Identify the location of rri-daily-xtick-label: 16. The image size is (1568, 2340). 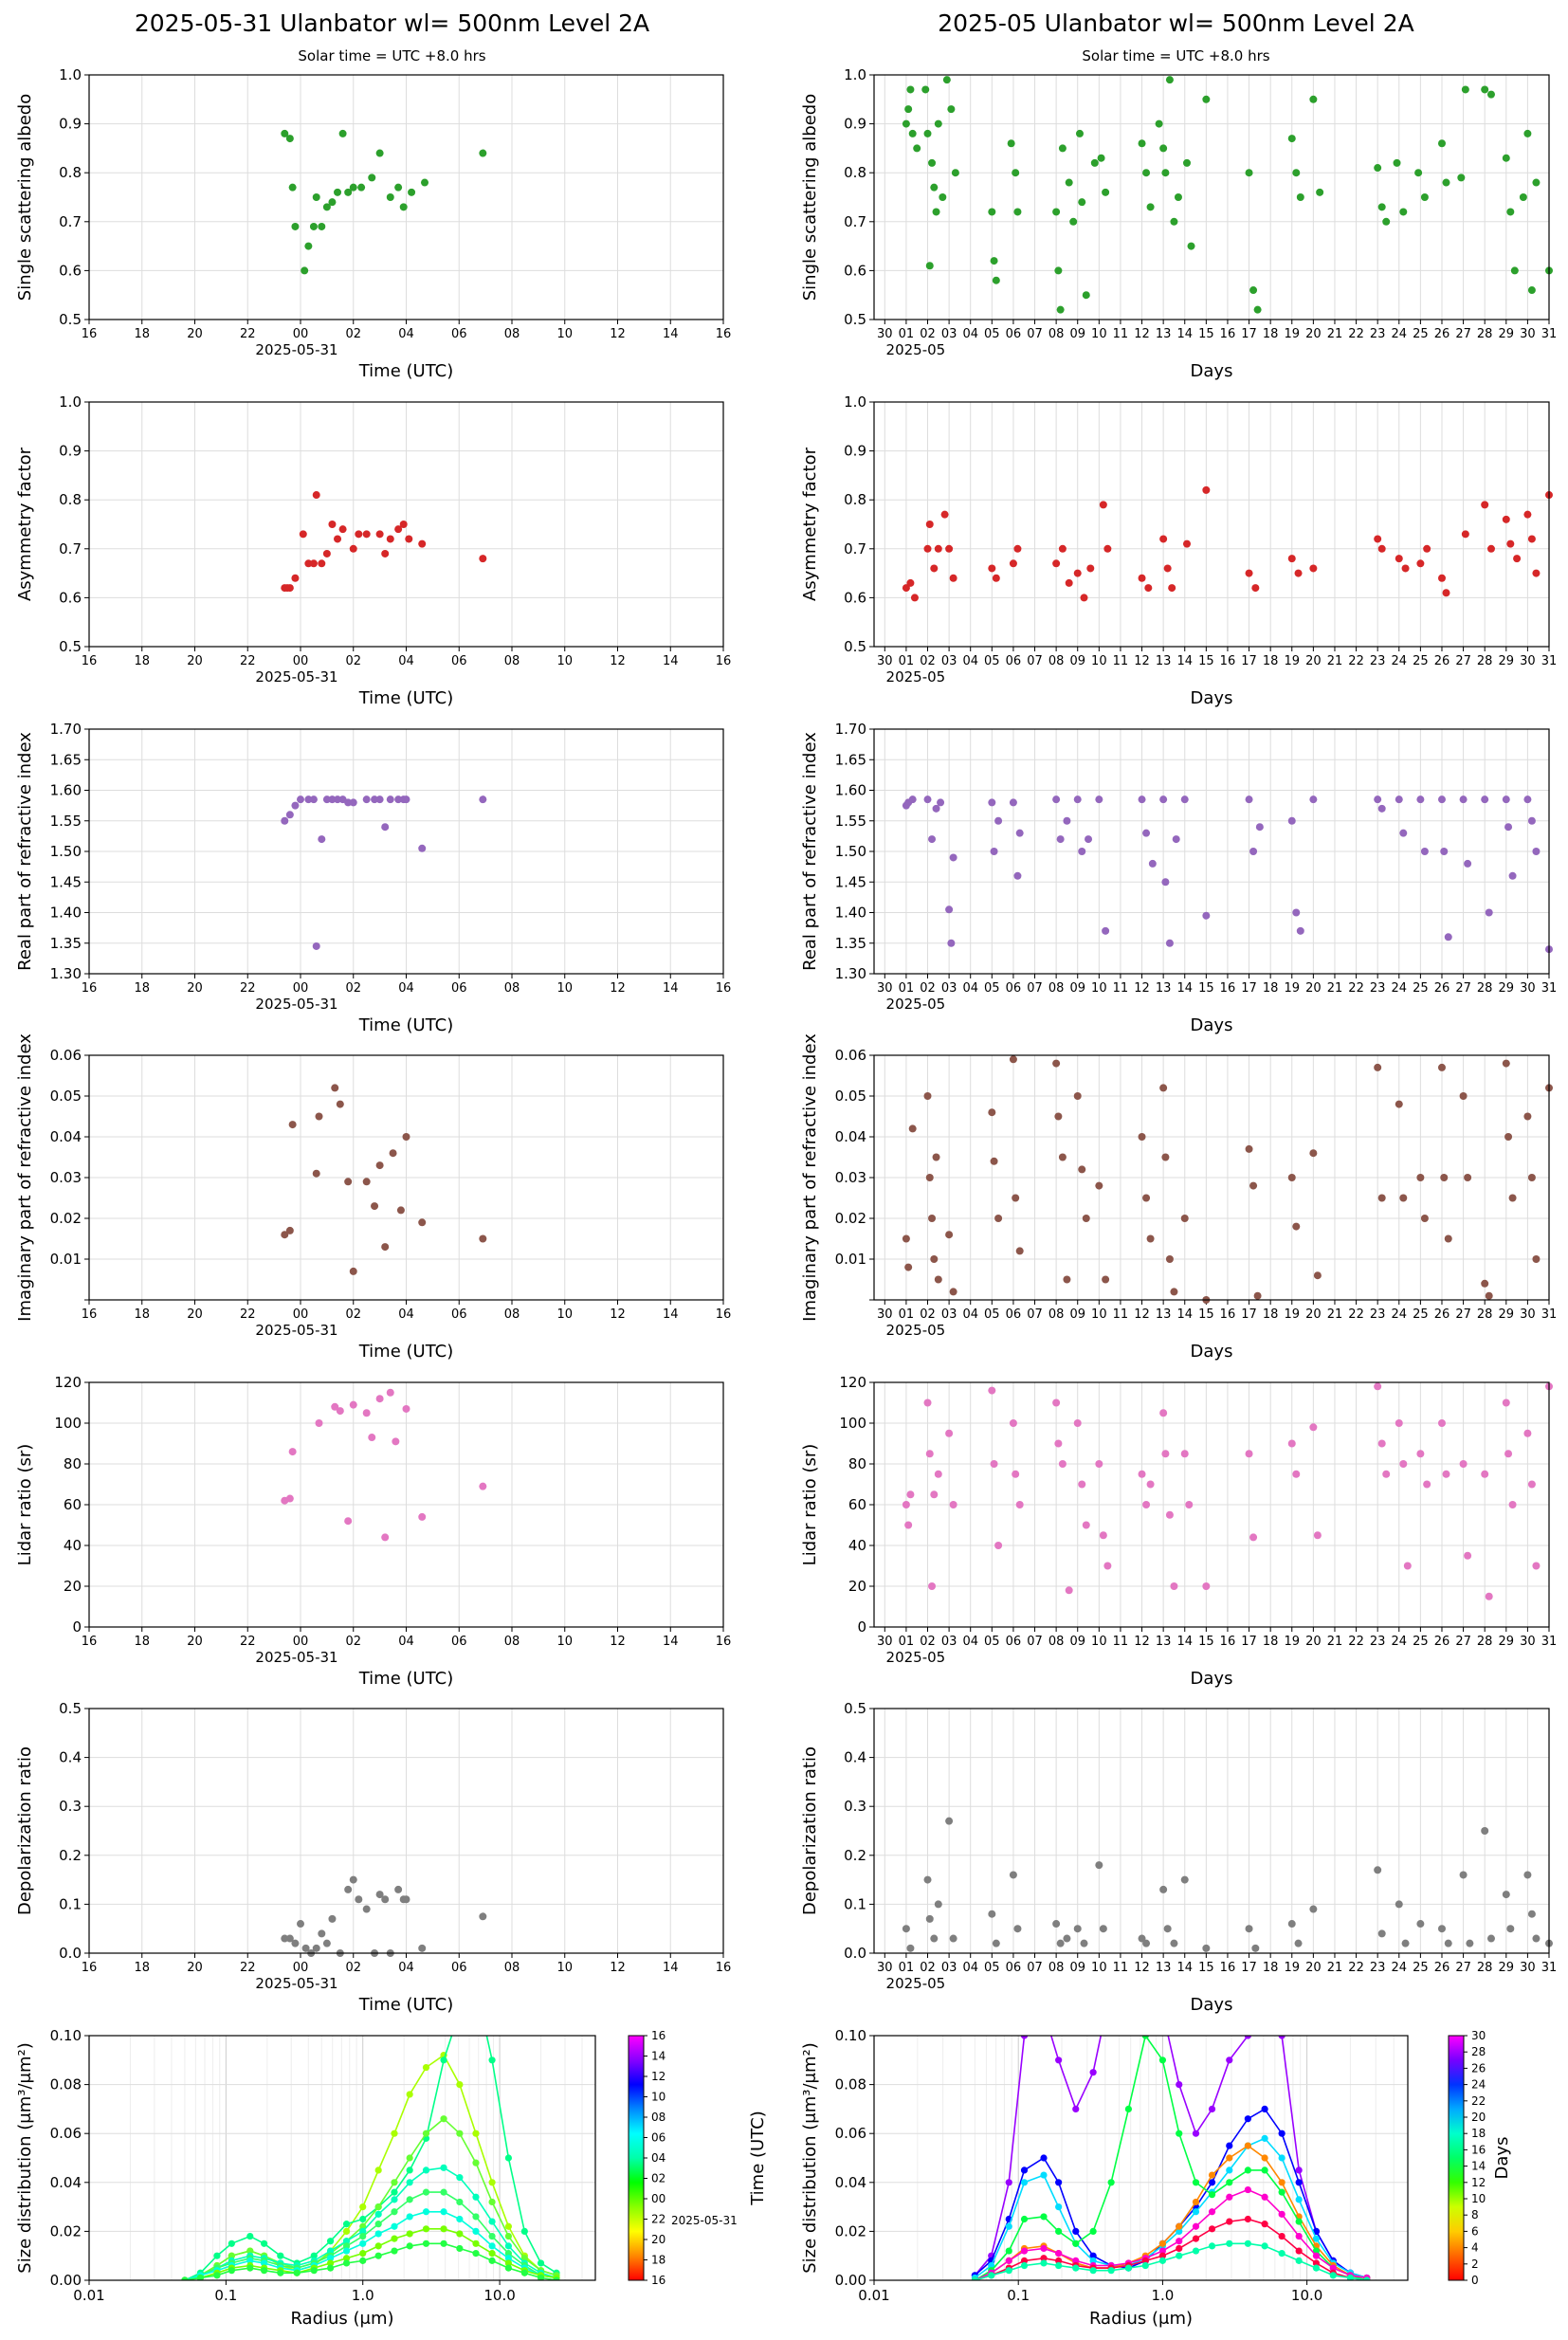
(90, 988).